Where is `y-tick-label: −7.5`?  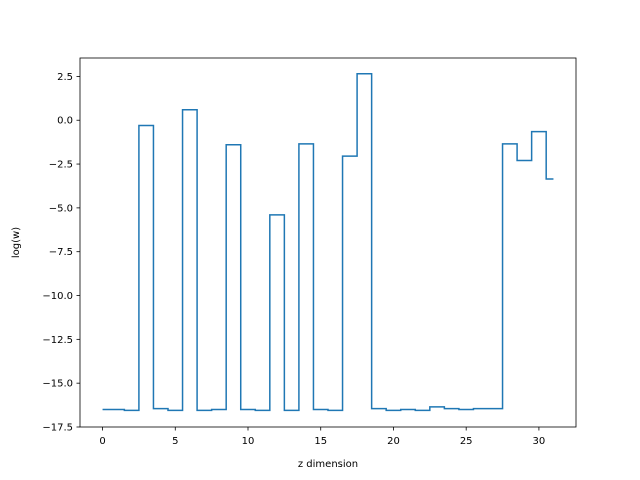 y-tick-label: −7.5 is located at coordinates (61, 252).